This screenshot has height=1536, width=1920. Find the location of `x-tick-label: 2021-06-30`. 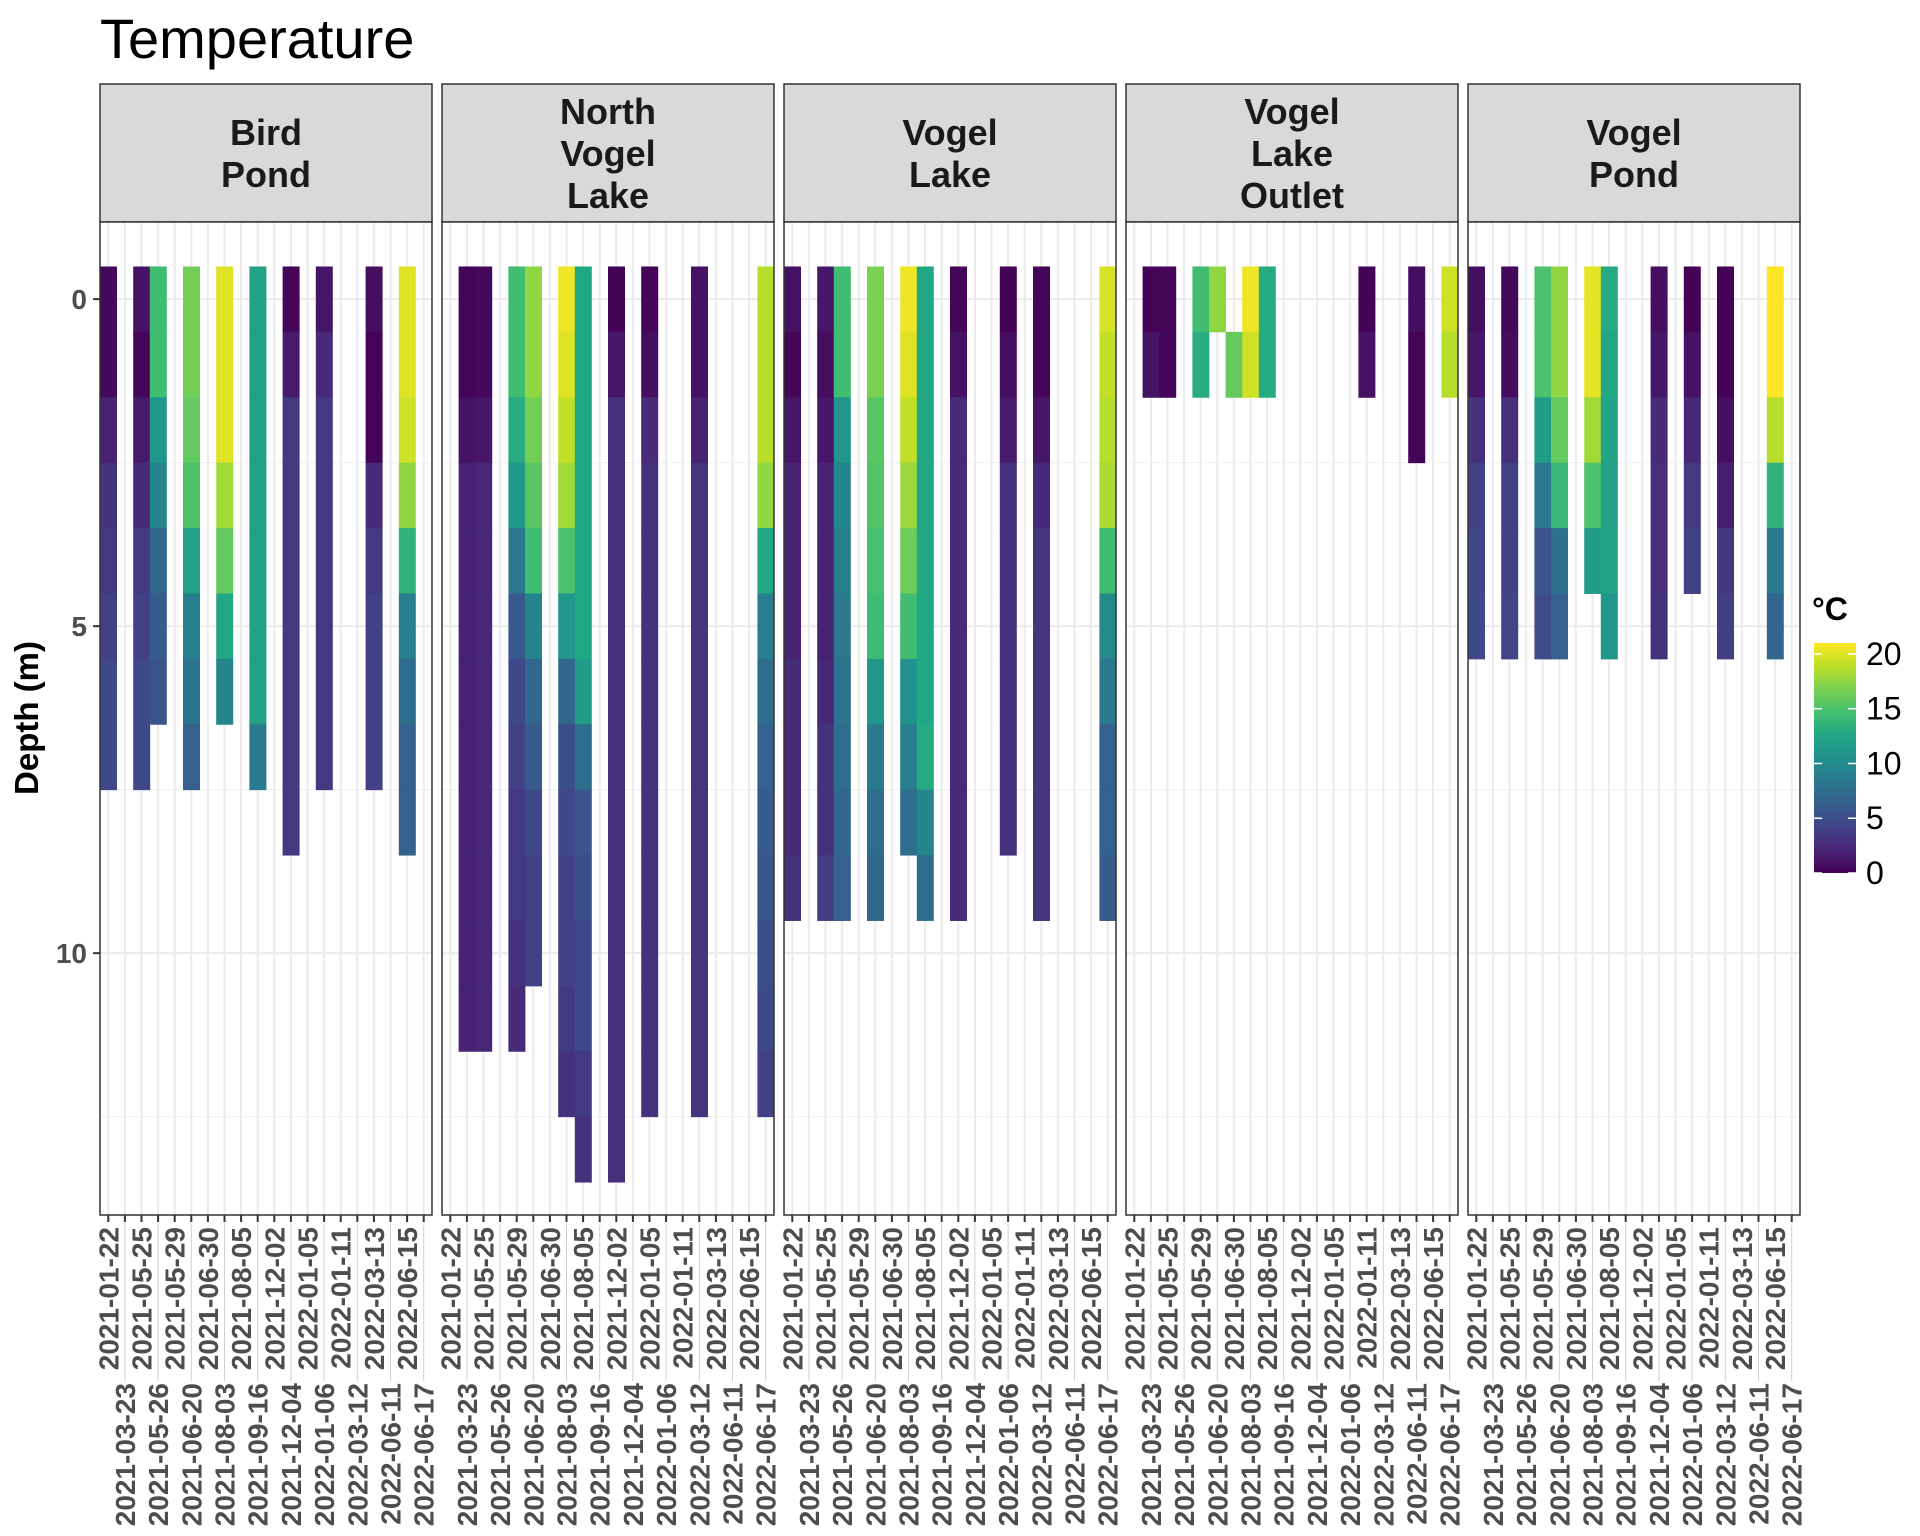

x-tick-label: 2021-06-30 is located at coordinates (1234, 1298).